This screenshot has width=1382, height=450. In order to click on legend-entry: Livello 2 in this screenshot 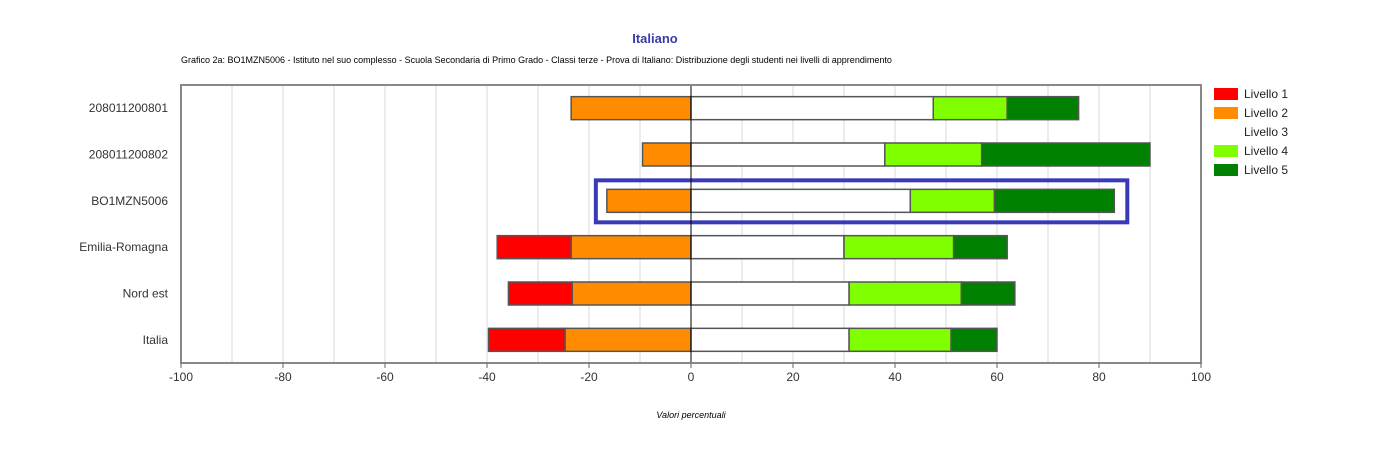, I will do `click(1251, 112)`.